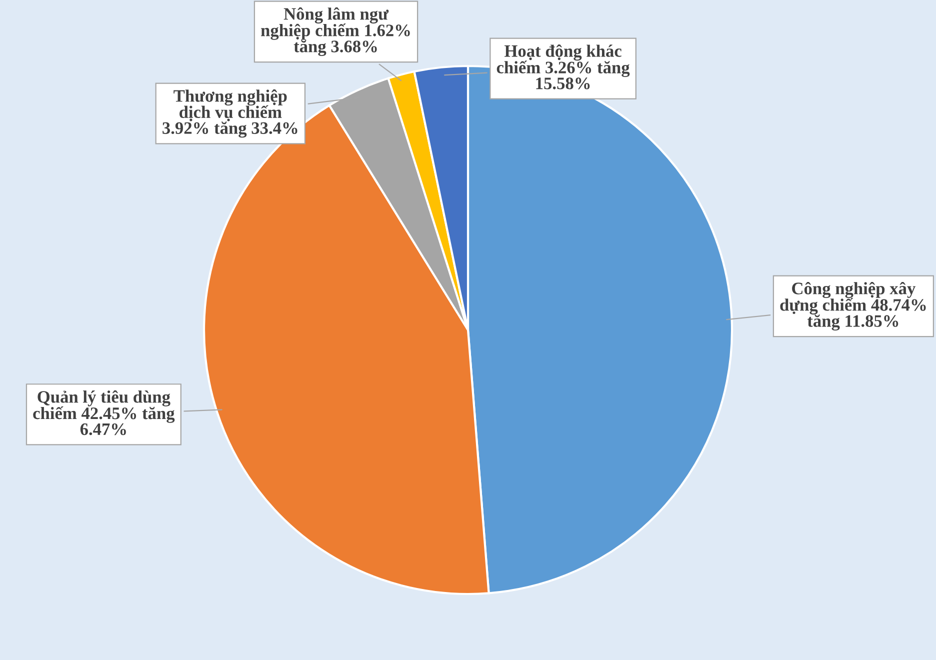  What do you see at coordinates (104, 413) in the screenshot?
I see `slice-label: Quản lý tiêu dùng chiếm 42.45% tăng 6.47%` at bounding box center [104, 413].